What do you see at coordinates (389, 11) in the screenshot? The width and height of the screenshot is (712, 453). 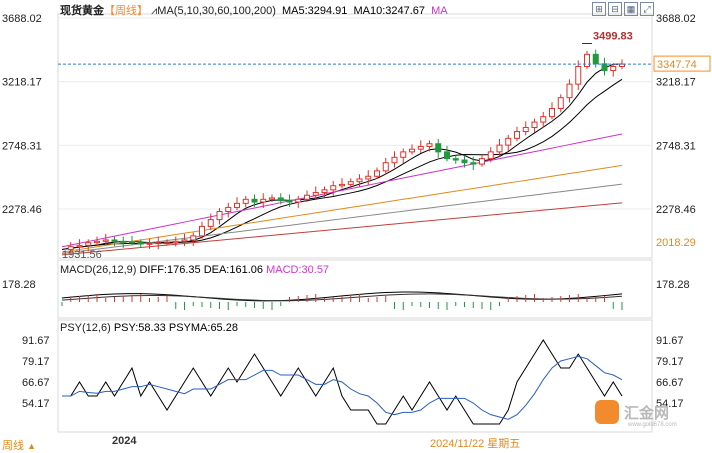 I see `ma10-value: MA10:3247.67` at bounding box center [389, 11].